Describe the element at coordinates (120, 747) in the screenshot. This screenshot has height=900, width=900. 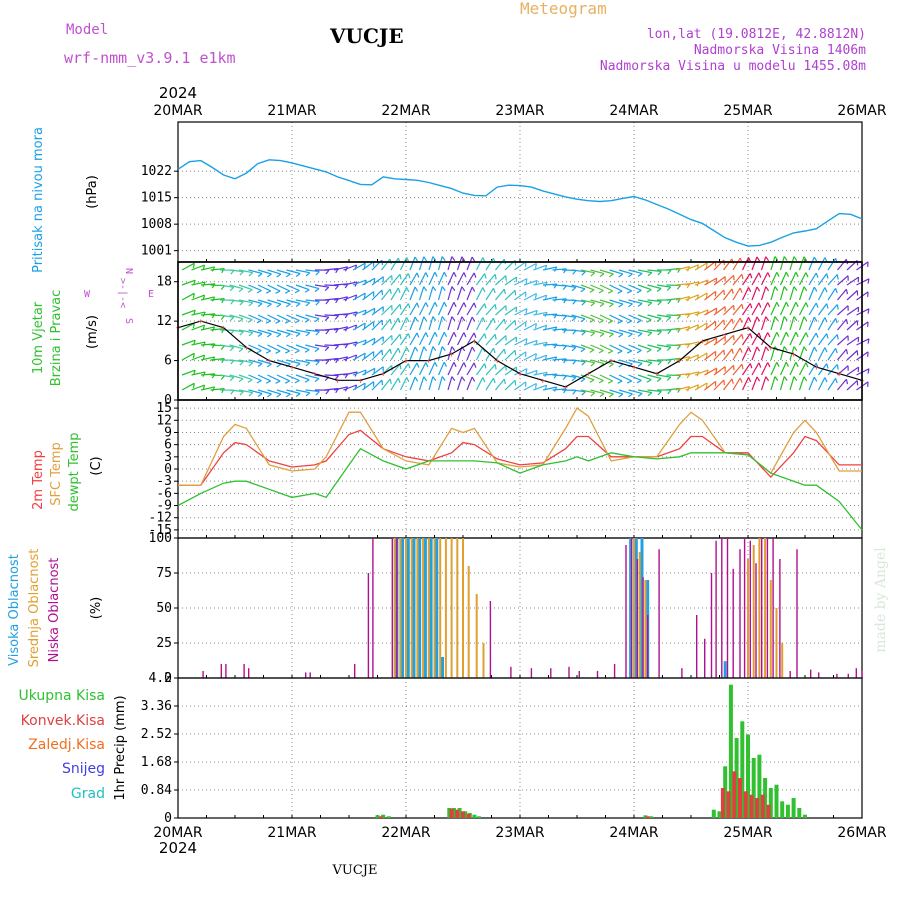
I see `precip-unit: 1hr Precip (mm)` at that location.